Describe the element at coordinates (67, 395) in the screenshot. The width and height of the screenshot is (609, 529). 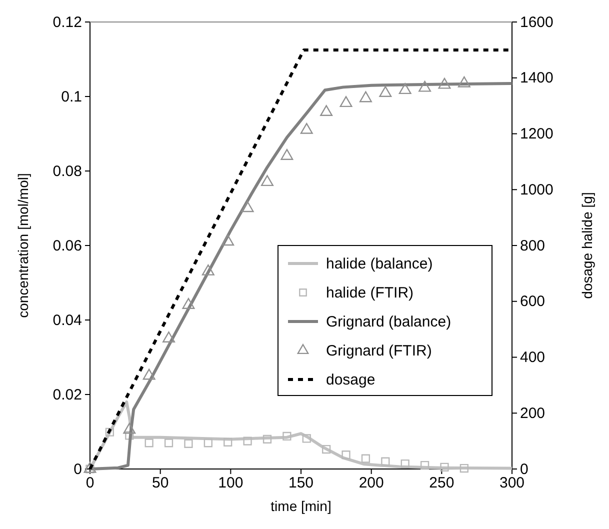
I see `y-tick-label: 0.02` at that location.